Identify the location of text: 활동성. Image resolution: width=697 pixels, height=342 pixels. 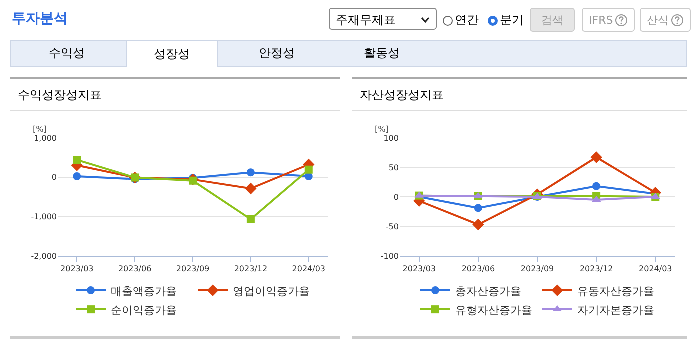
(382, 53).